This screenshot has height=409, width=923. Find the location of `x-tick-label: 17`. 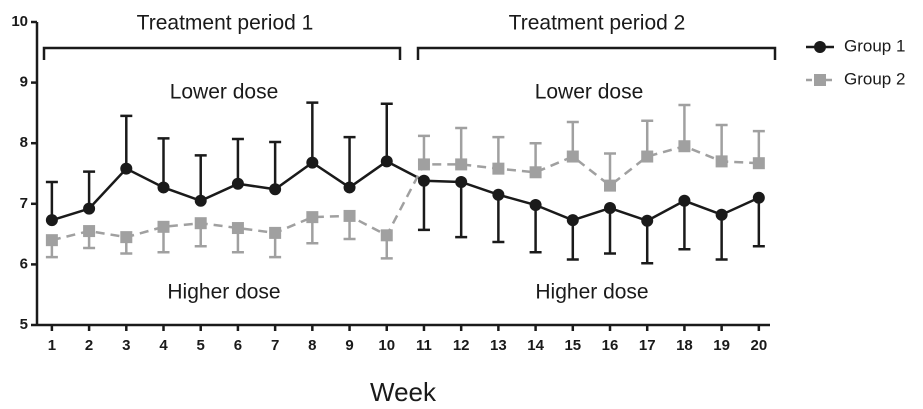

x-tick-label: 17 is located at coordinates (647, 345).